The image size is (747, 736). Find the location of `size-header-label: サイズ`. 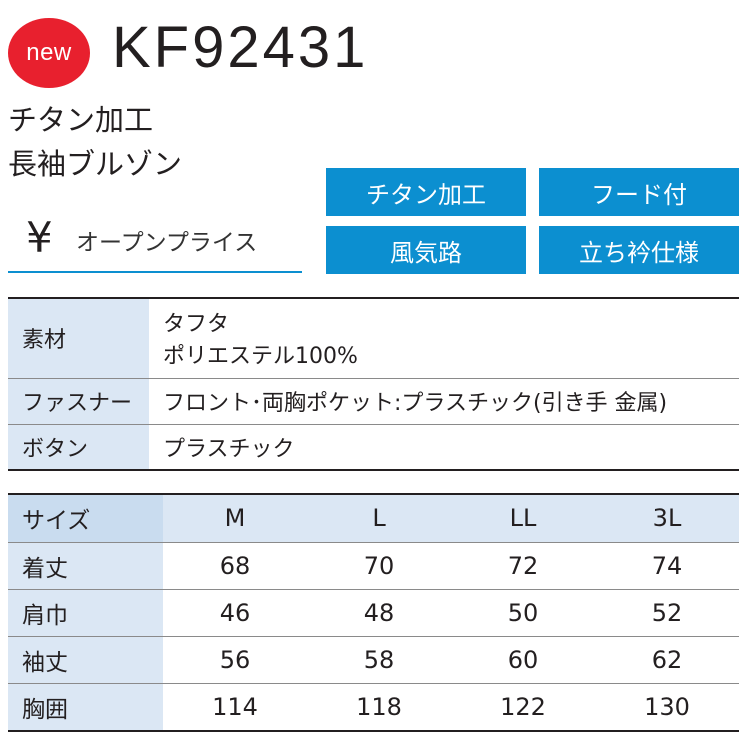

size-header-label: サイズ is located at coordinates (85, 518).